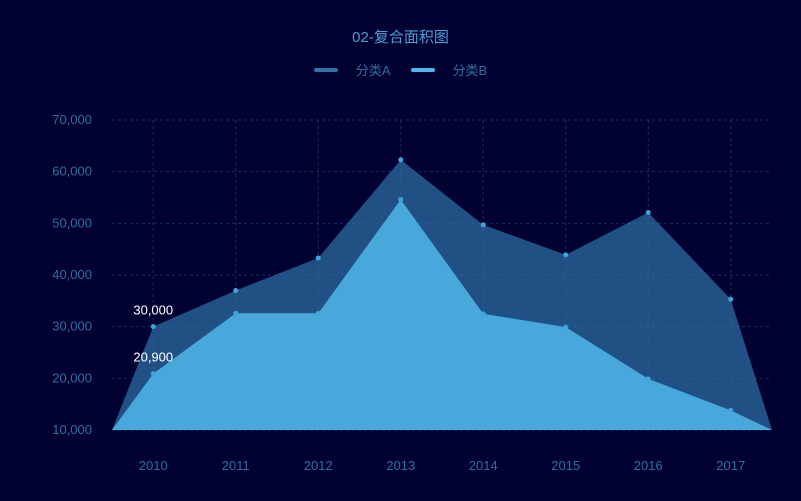 The height and width of the screenshot is (501, 801). What do you see at coordinates (400, 37) in the screenshot?
I see `chart-title: 02-复合面积图` at bounding box center [400, 37].